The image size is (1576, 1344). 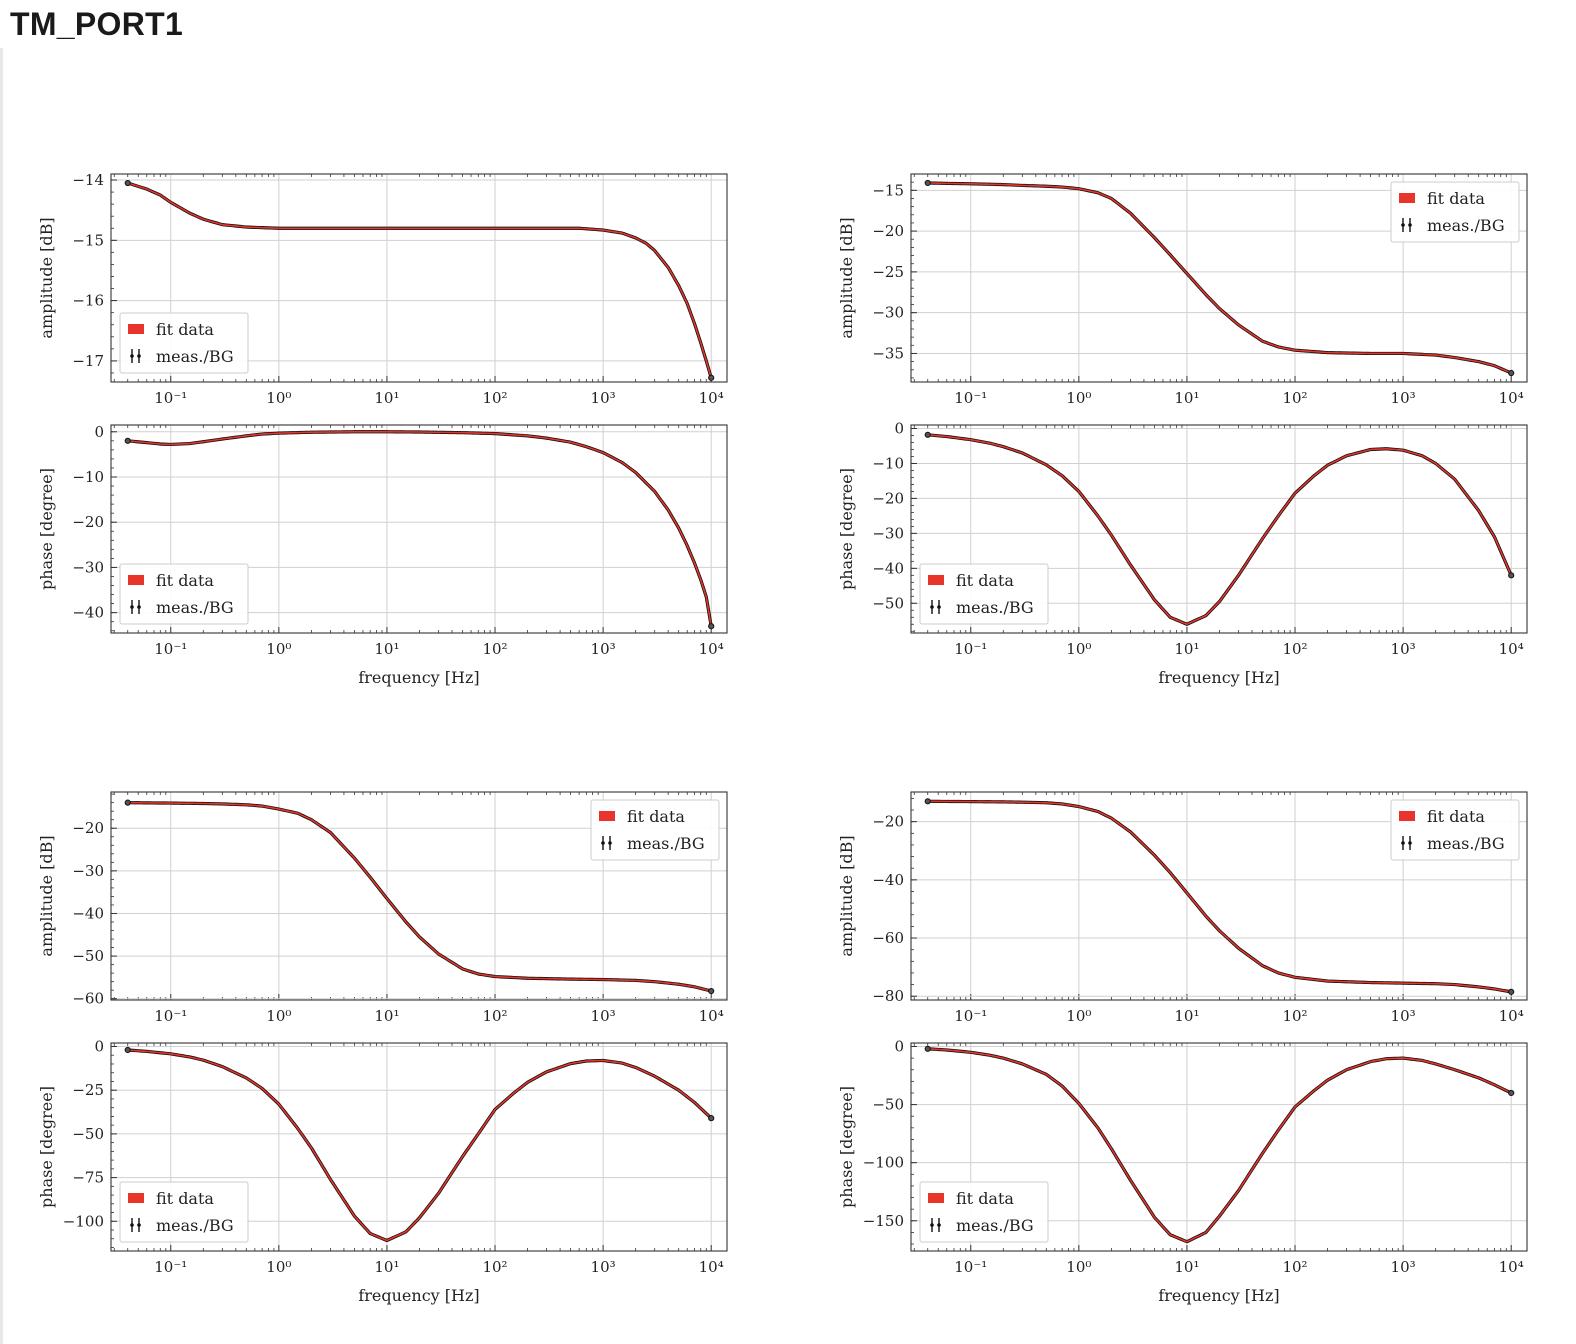 What do you see at coordinates (88, 301) in the screenshot?
I see `y-tick-label: −16` at bounding box center [88, 301].